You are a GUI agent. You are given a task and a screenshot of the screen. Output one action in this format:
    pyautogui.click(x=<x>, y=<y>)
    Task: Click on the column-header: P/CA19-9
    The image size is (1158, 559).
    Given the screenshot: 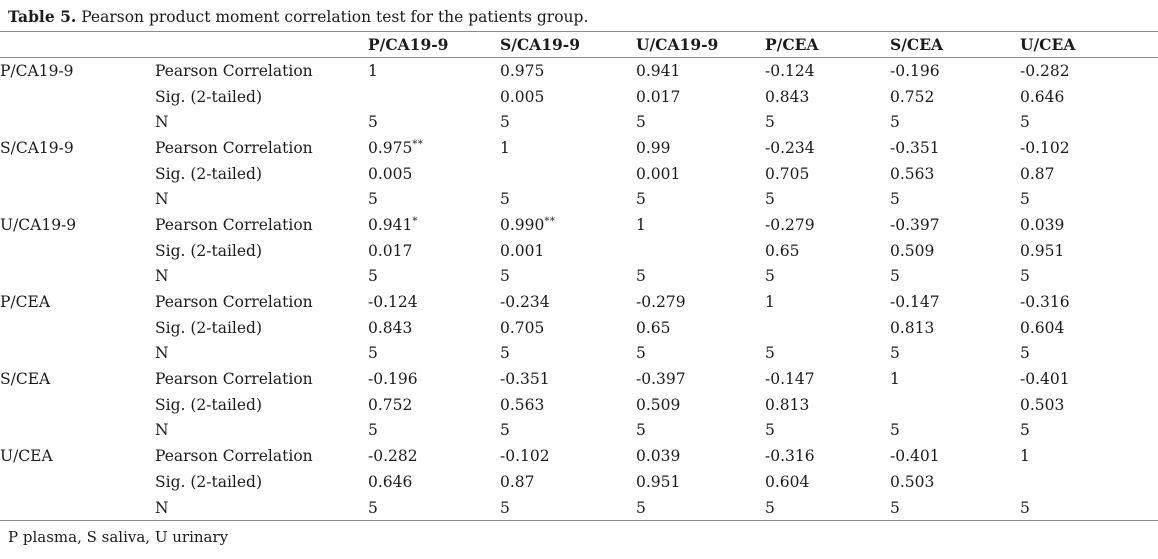 What is the action you would take?
    pyautogui.click(x=434, y=44)
    